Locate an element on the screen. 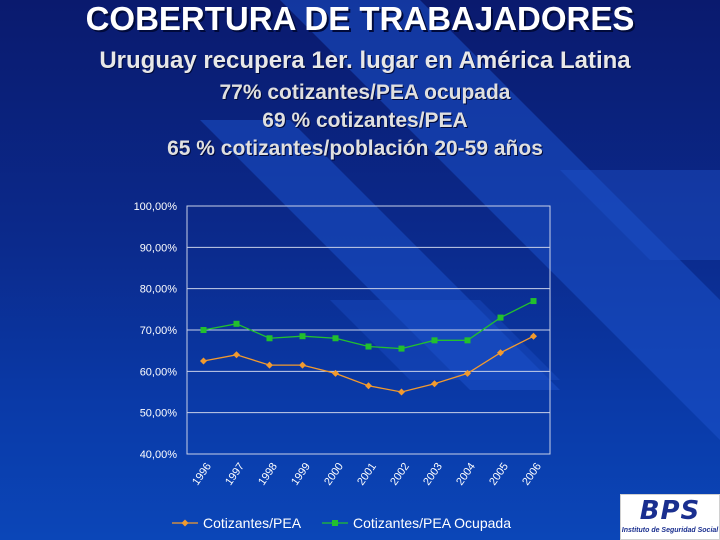 The image size is (720, 540). y-tick-label: 90,00% is located at coordinates (159, 248).